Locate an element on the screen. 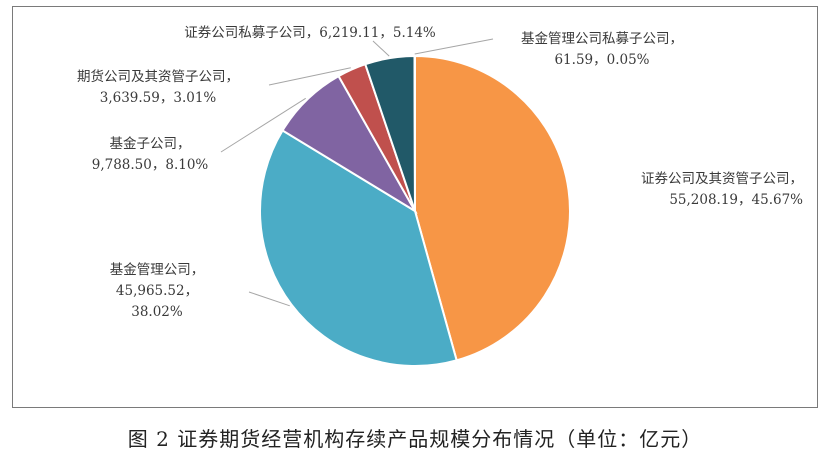  data-label-fund-private-subsidiaries: 基金管理公司私募子公司， 61.59，0.05% is located at coordinates (602, 50).